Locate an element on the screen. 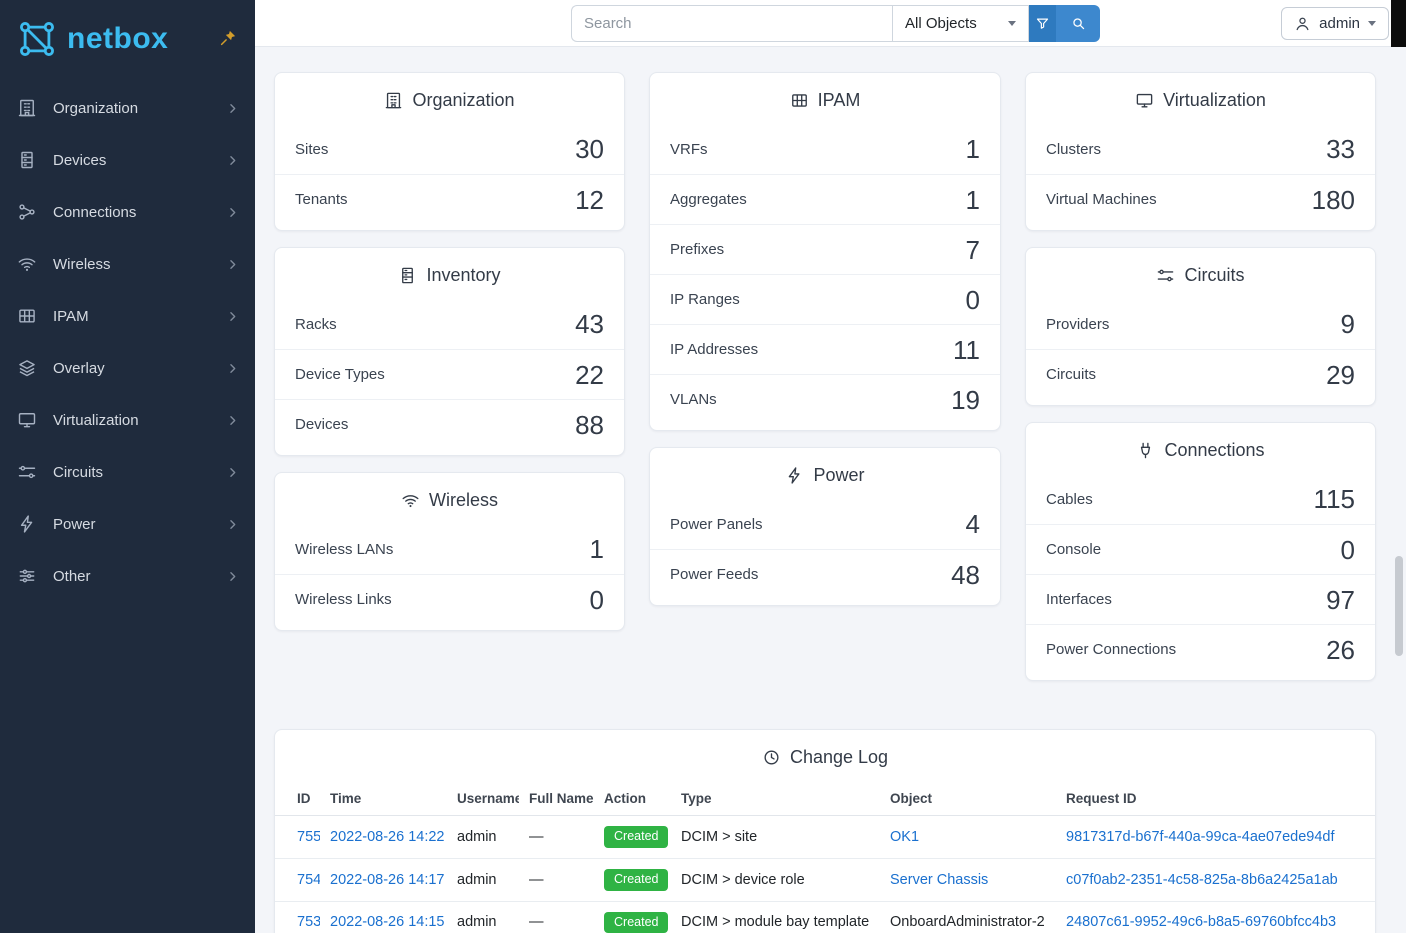  stat-row-providers: Providers 9 is located at coordinates (1200, 324).